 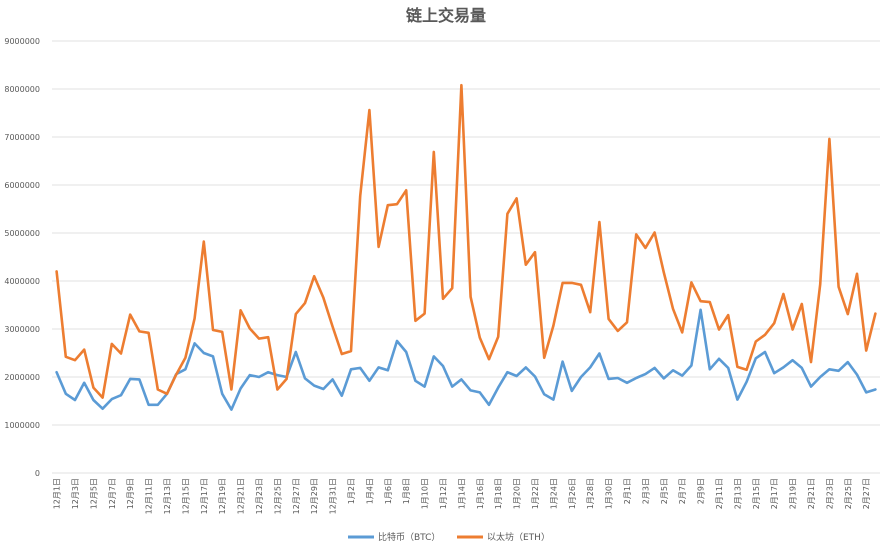 I want to click on x-tick-label: 1月24日, so click(x=553, y=493).